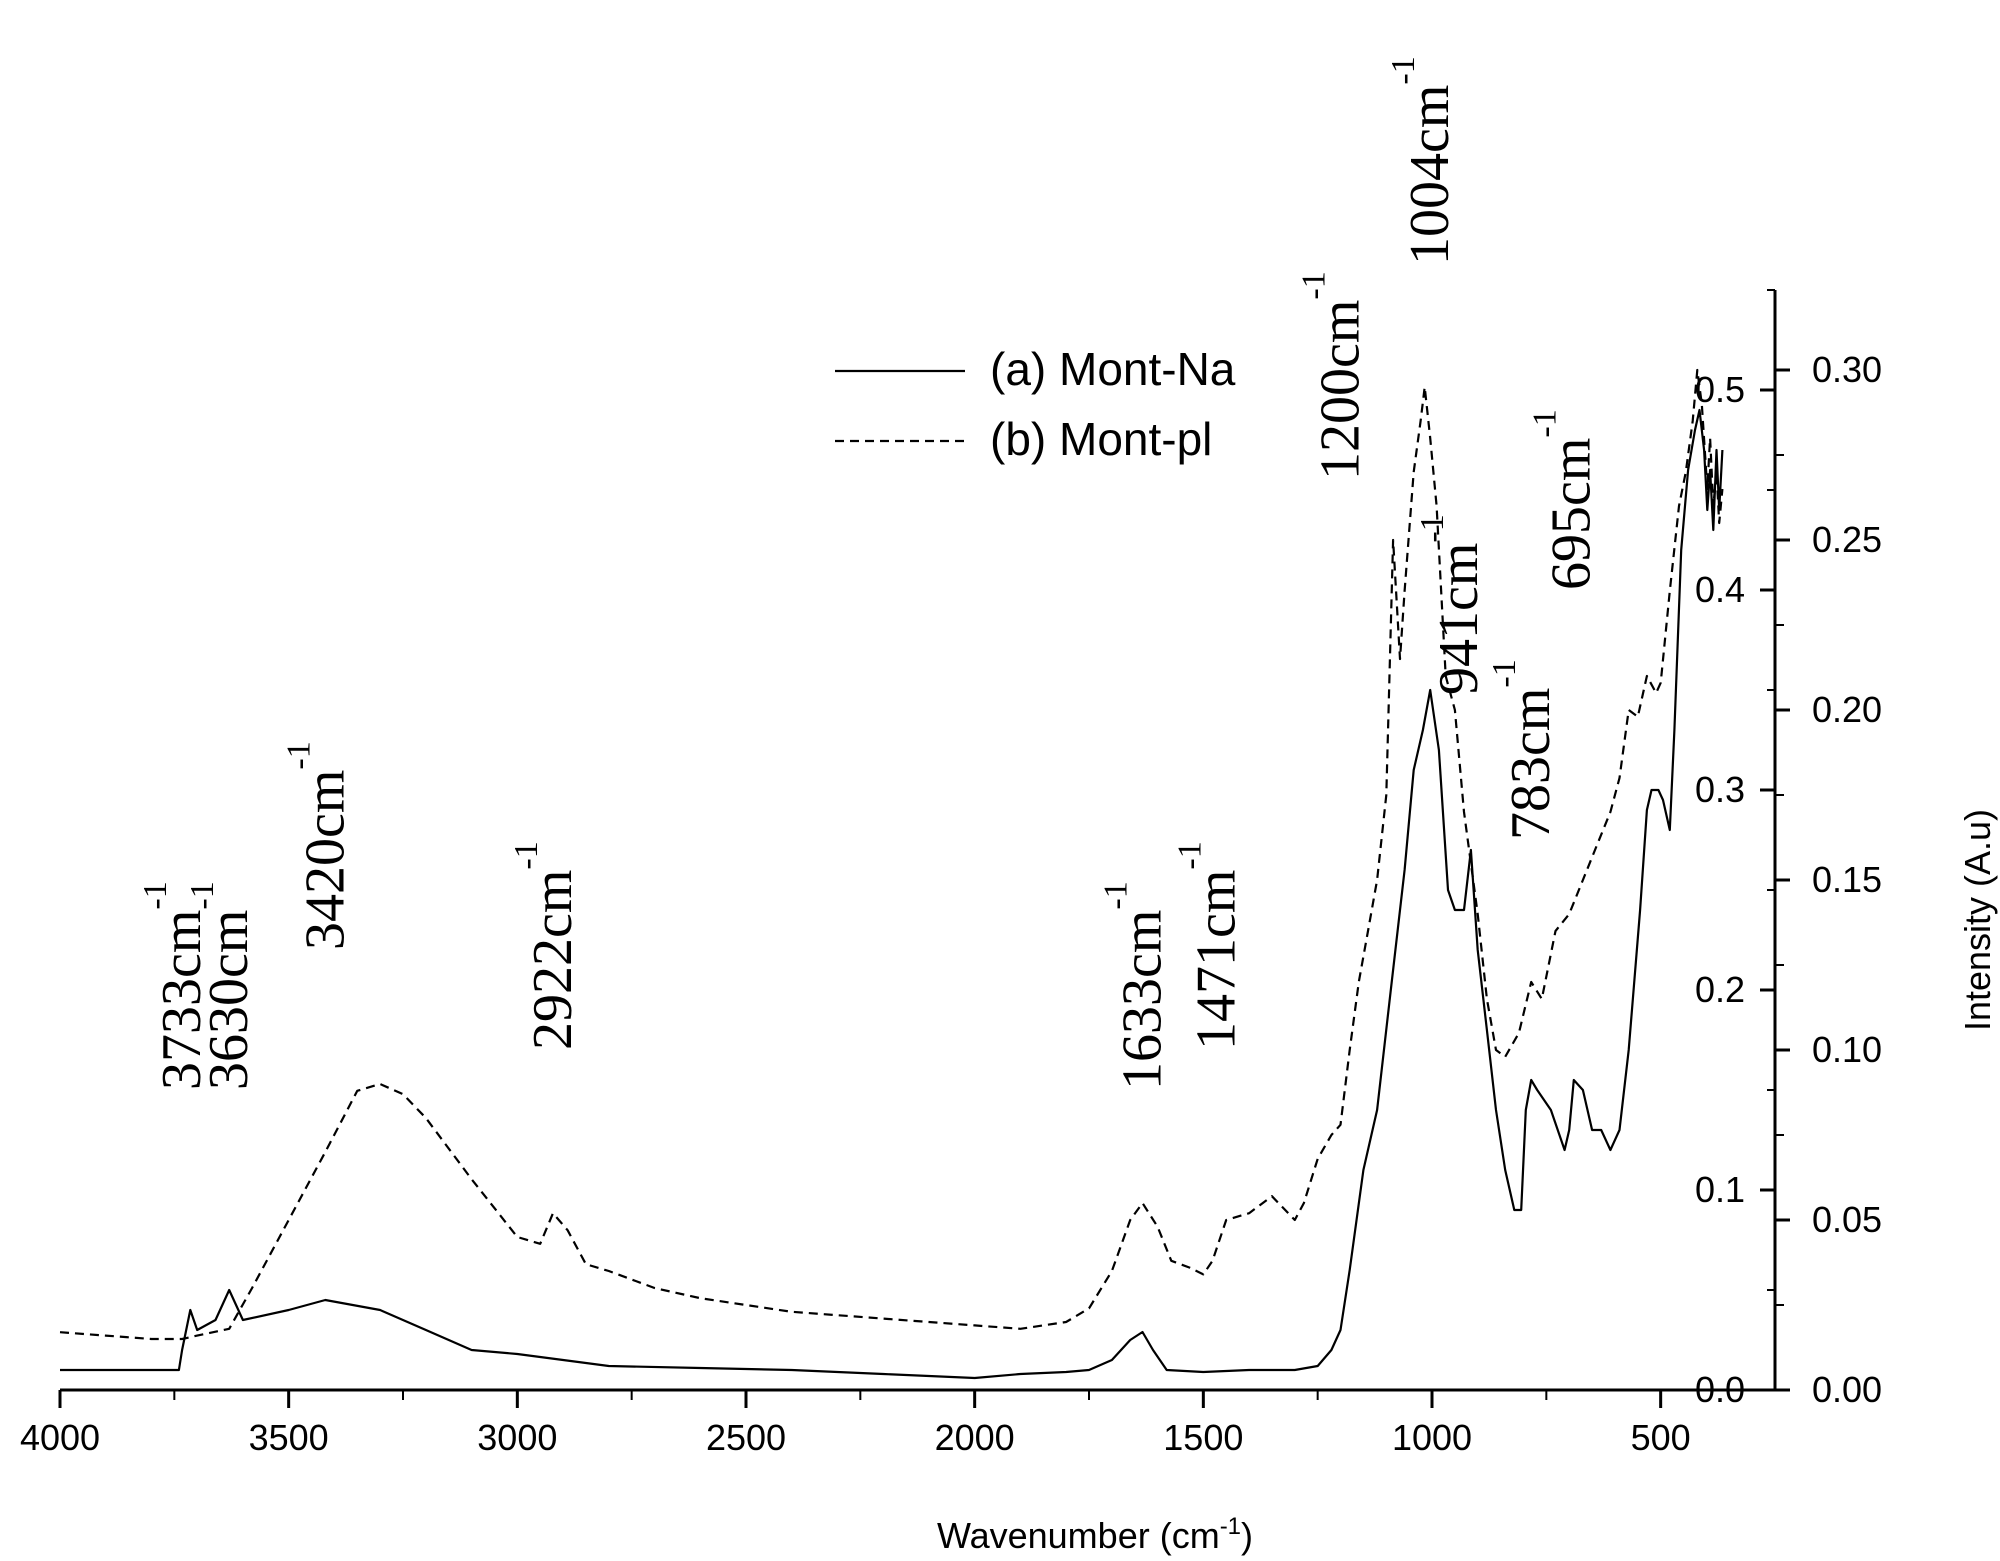 Image resolution: width=2000 pixels, height=1561 pixels. I want to click on peak-annotation: 3733cm-1, so click(175, 985).